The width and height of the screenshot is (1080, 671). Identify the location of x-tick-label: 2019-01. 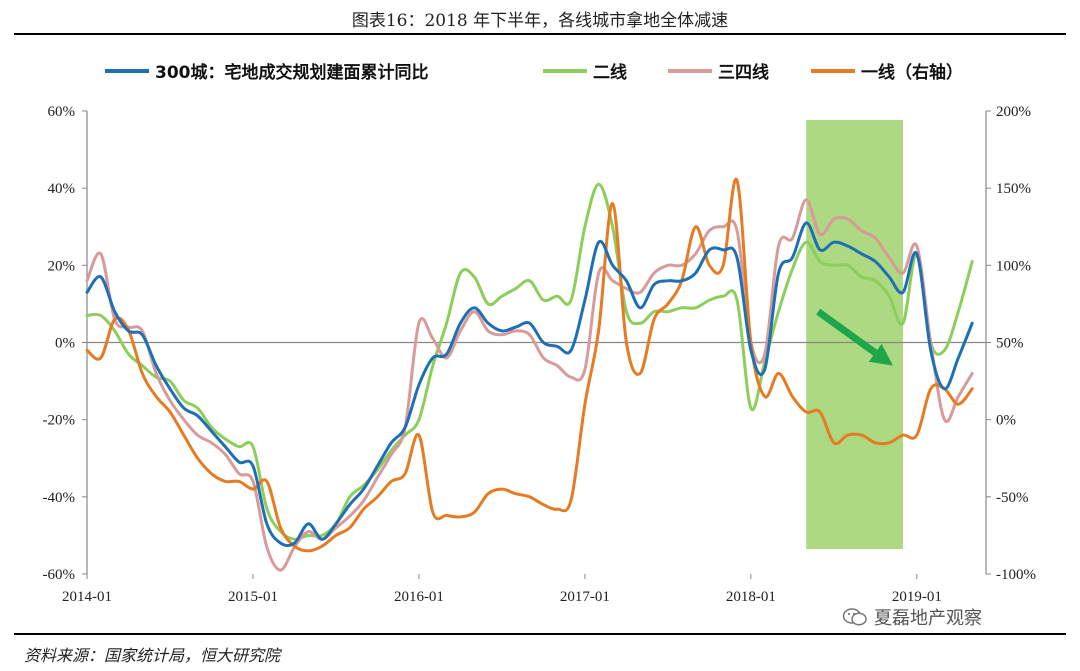
(917, 597).